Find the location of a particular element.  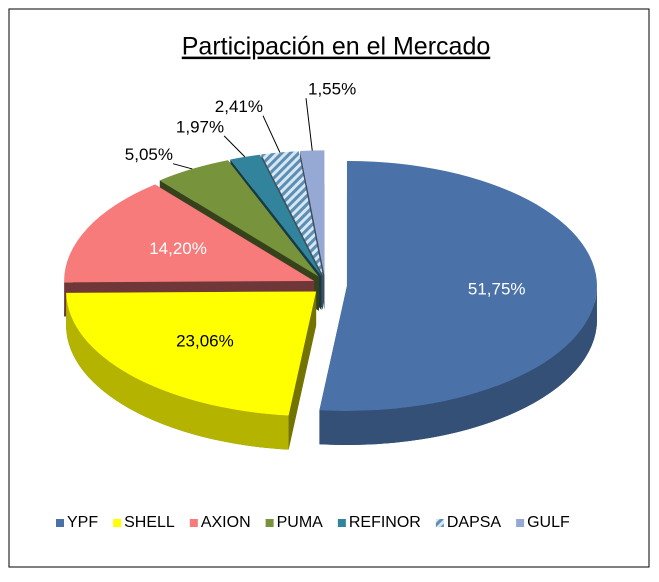

legend-label: PUMA is located at coordinates (300, 522).